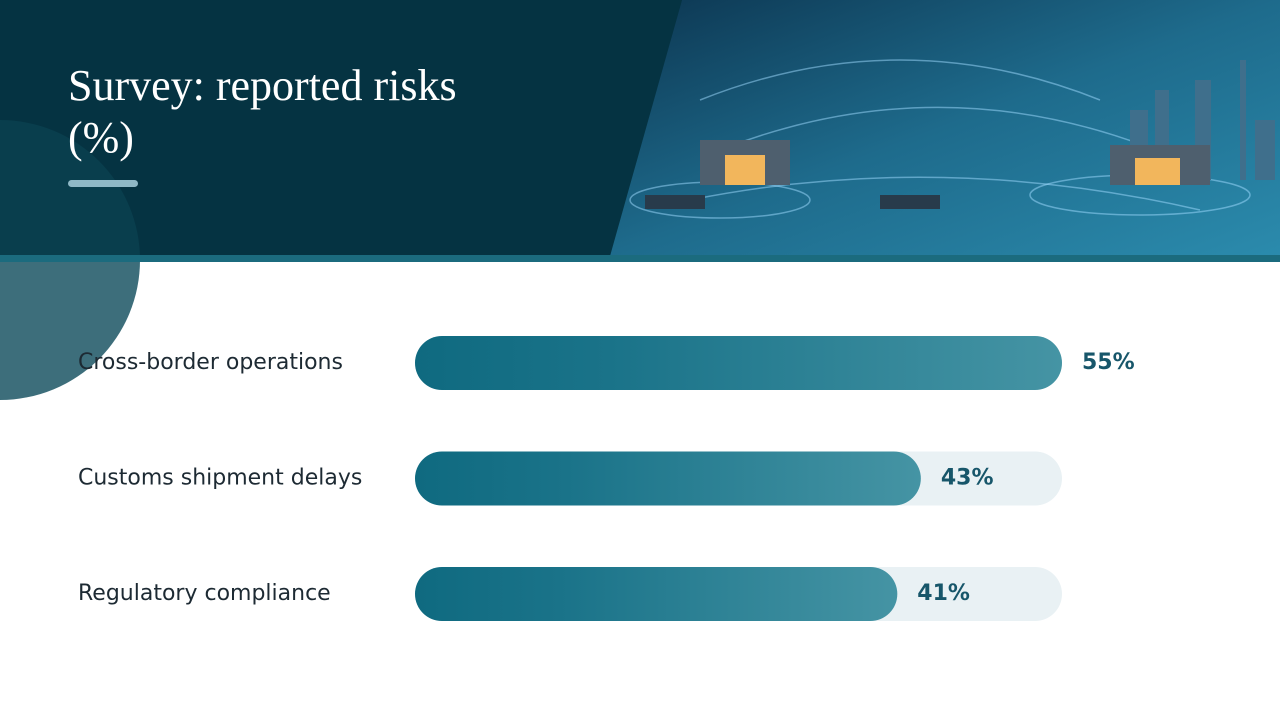  What do you see at coordinates (943, 593) in the screenshot?
I see `value-label: 41%` at bounding box center [943, 593].